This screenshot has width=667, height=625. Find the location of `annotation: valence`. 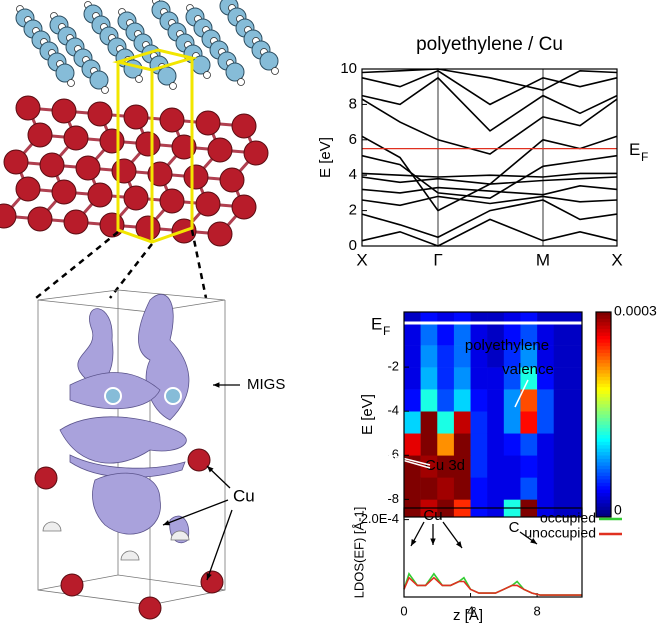

annotation: valence is located at coordinates (528, 369).